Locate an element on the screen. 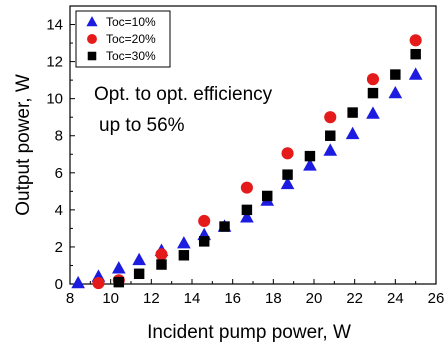  legend-marker-triangle is located at coordinates (92, 21).